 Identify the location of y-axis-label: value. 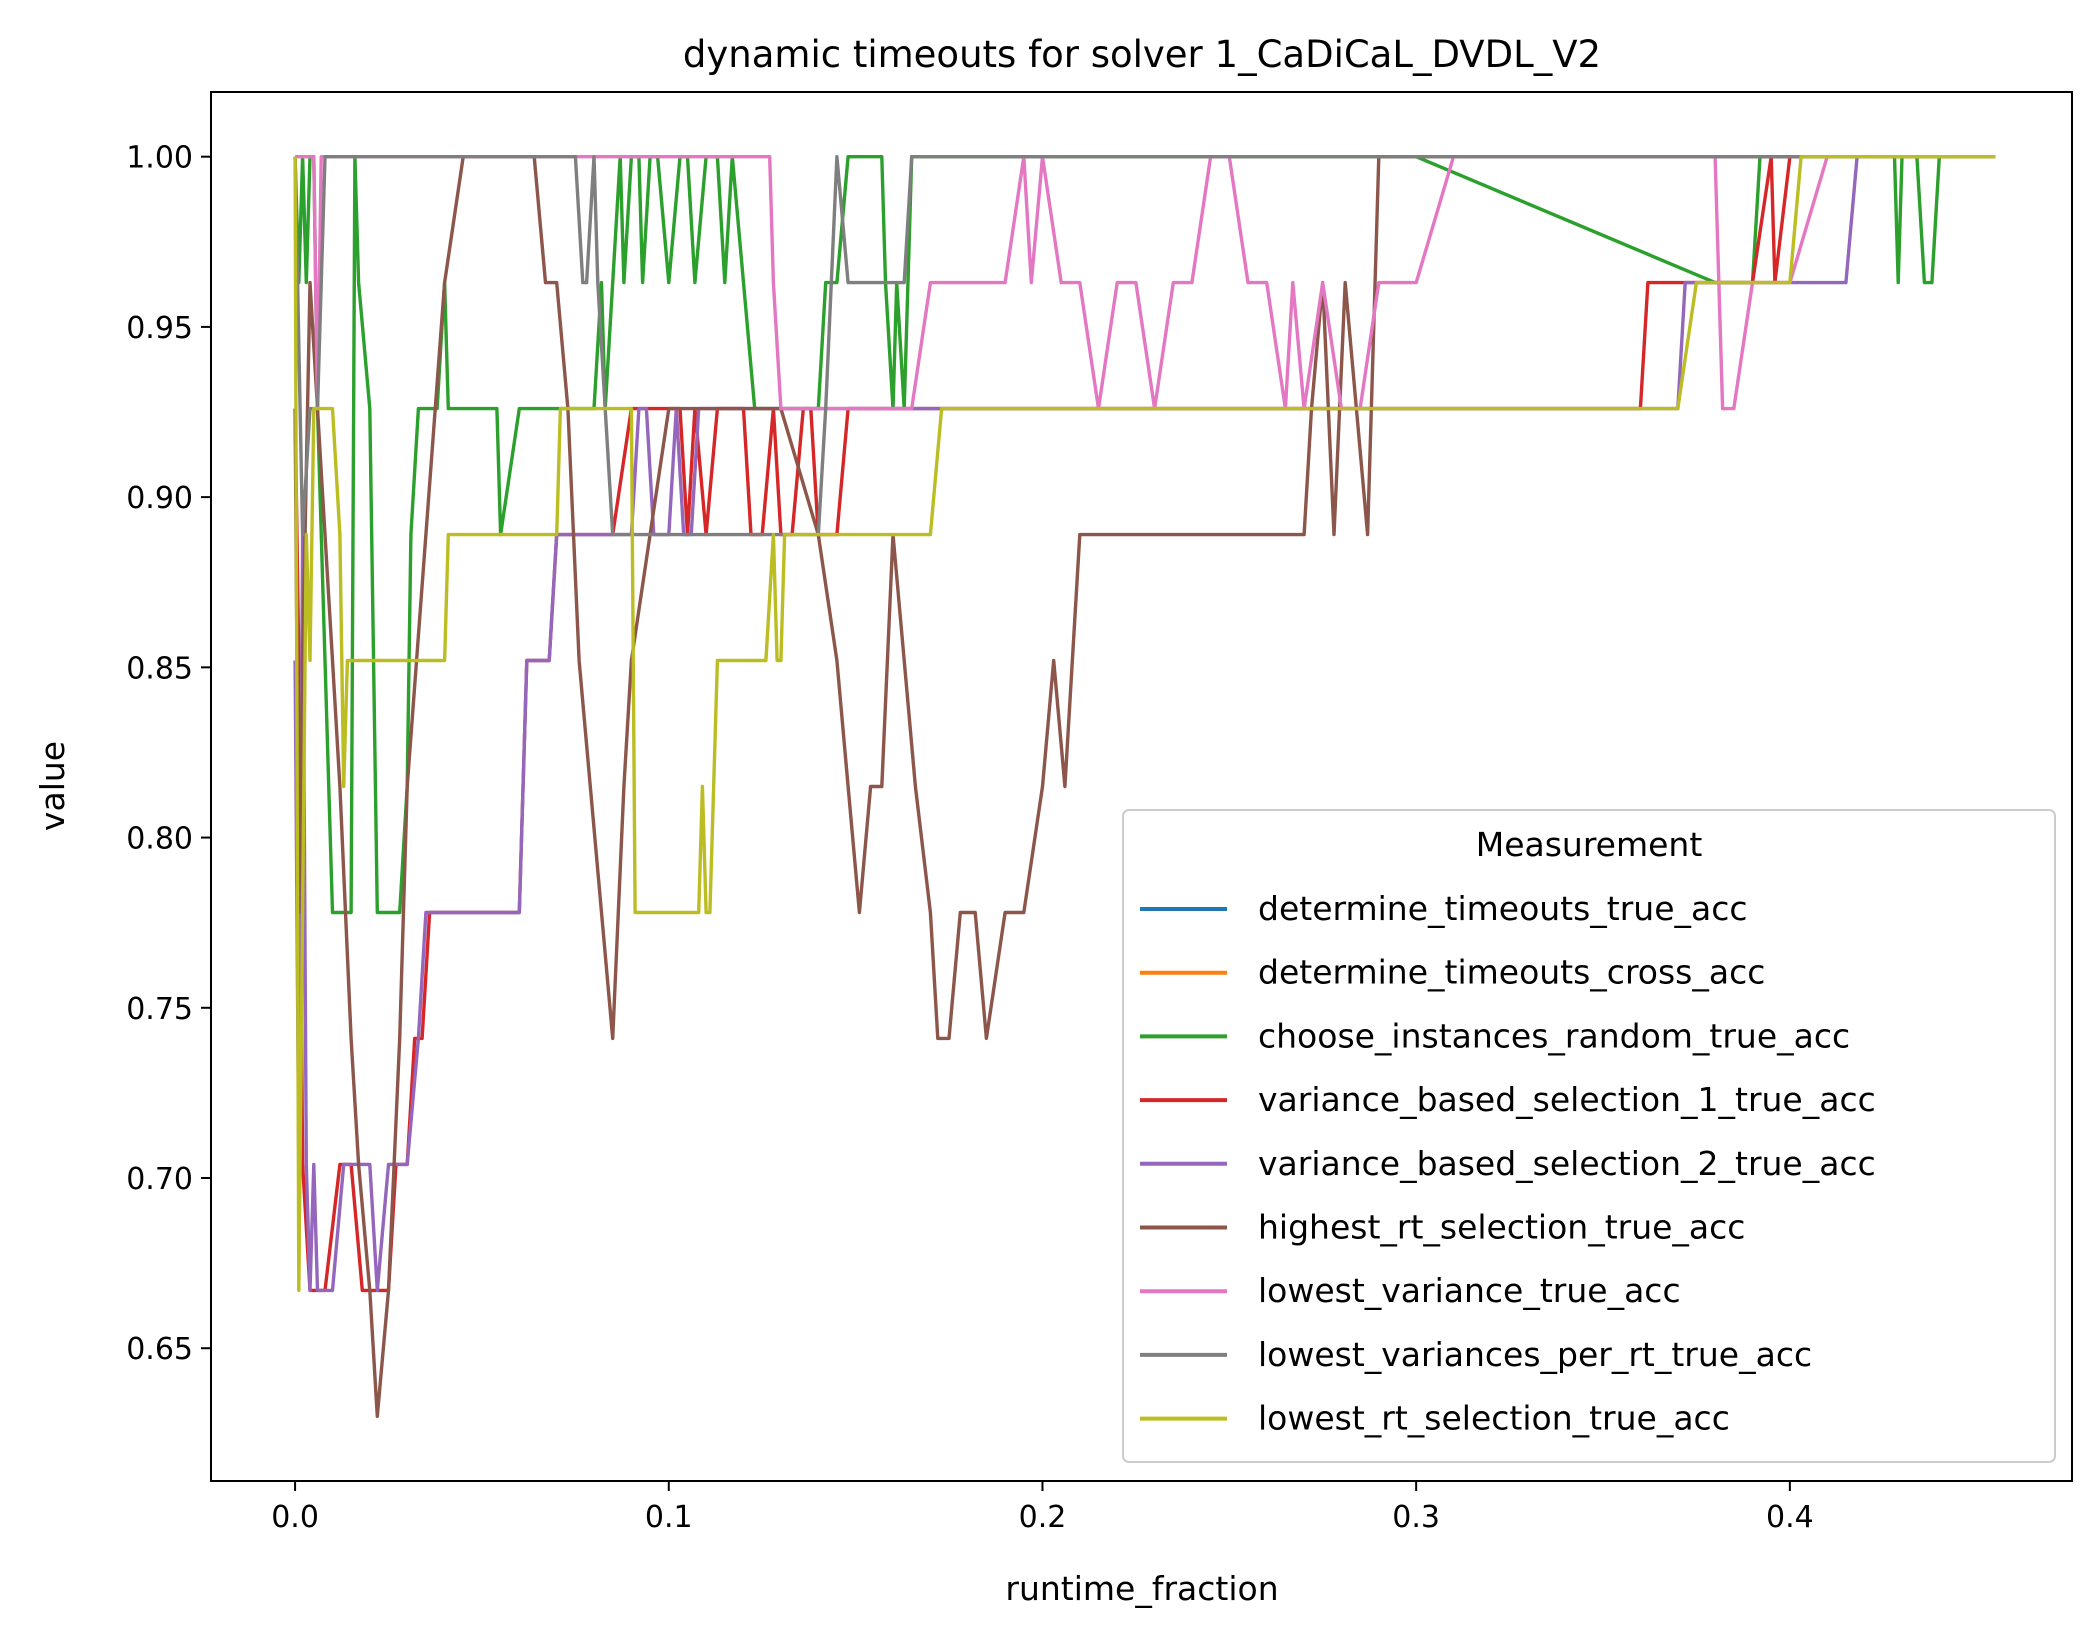
(52, 786).